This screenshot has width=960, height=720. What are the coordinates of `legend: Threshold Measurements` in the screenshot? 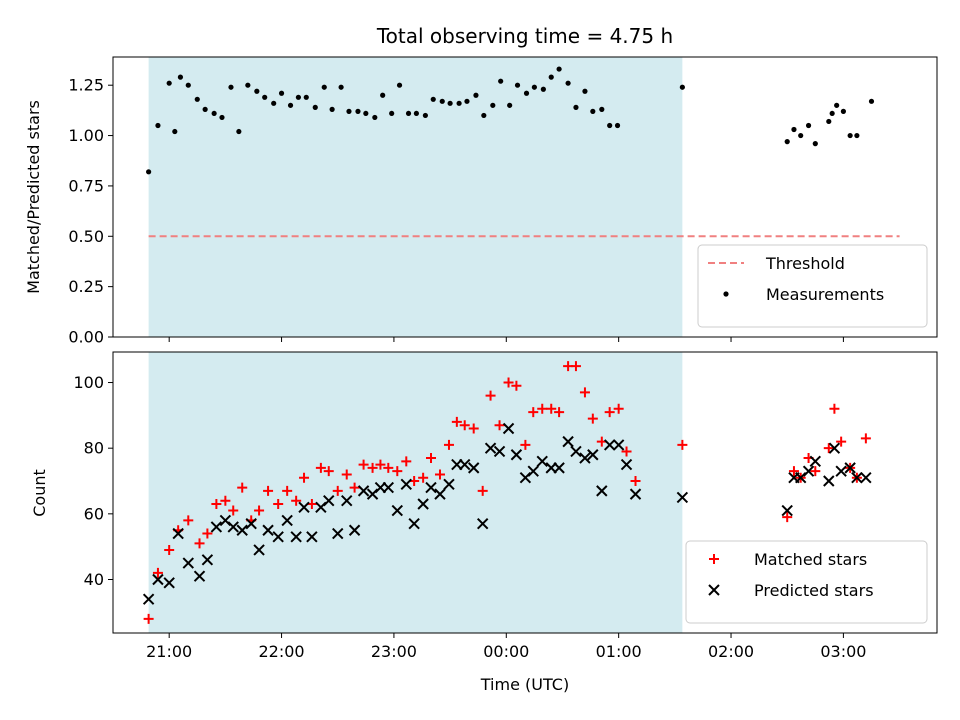 It's located at (812, 286).